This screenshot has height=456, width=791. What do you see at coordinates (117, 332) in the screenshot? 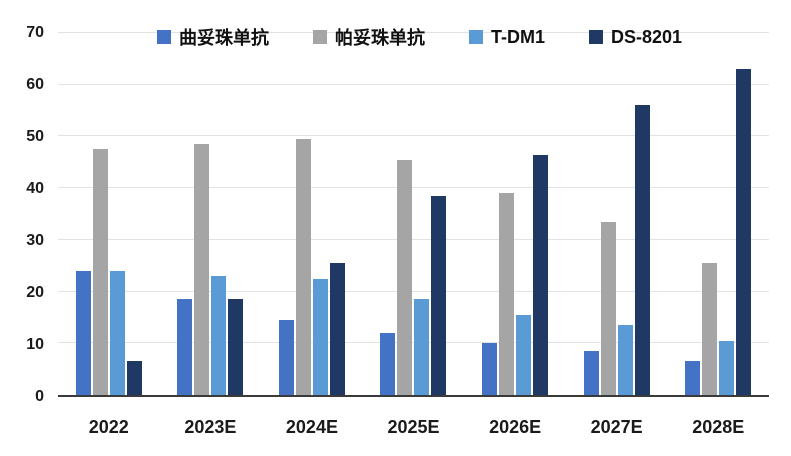
I see `bar-T-DM1-2022` at bounding box center [117, 332].